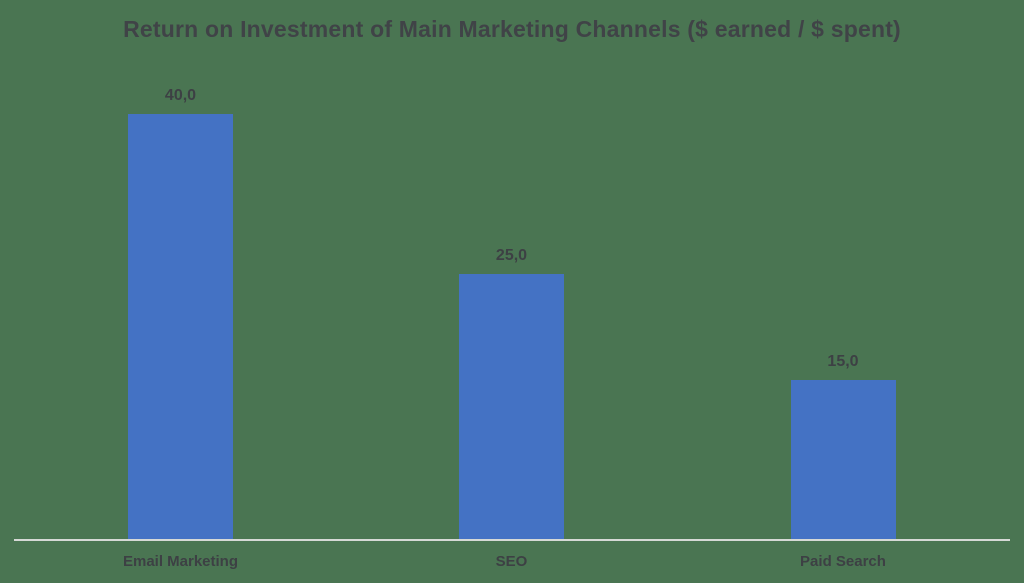 The image size is (1024, 583). Describe the element at coordinates (843, 362) in the screenshot. I see `value-label-paid-search: 15,0` at that location.